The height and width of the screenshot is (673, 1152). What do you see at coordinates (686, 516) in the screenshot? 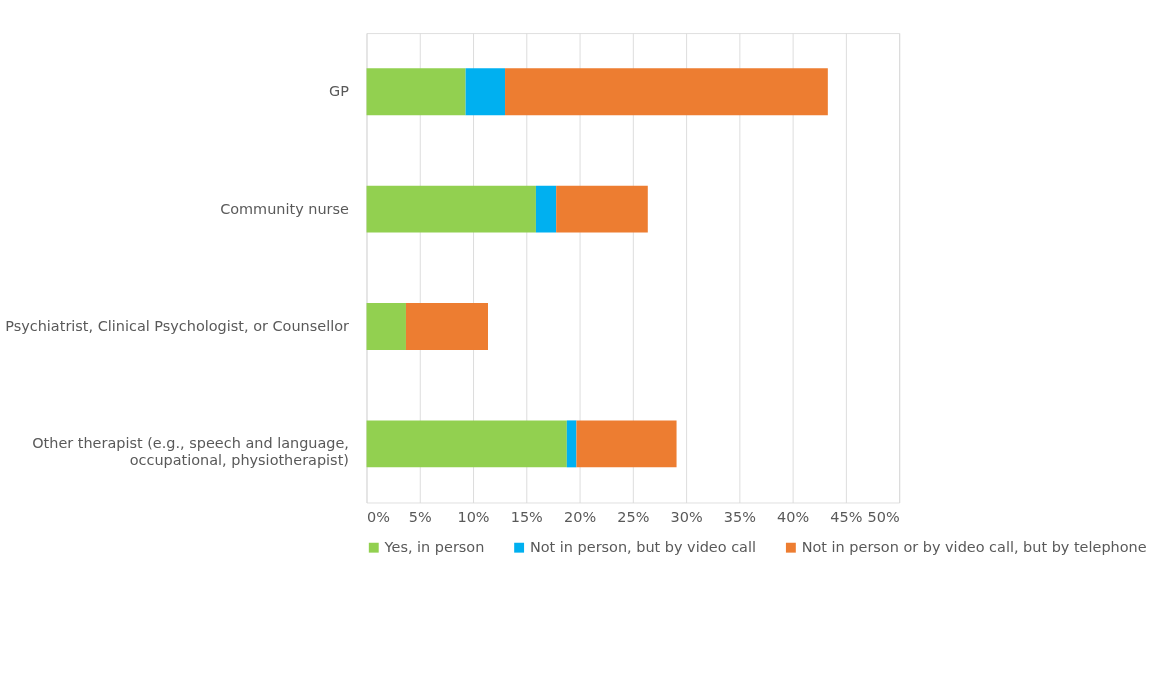
I see `x-tick-label: 30%` at bounding box center [686, 516].